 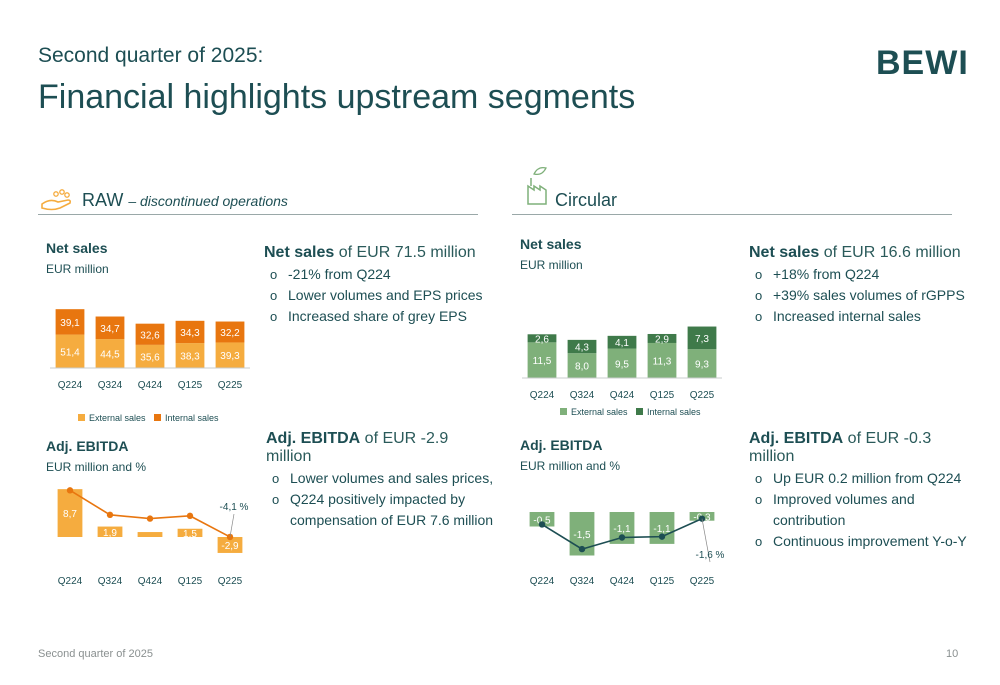 I want to click on data-label: 4,1, so click(x=622, y=343).